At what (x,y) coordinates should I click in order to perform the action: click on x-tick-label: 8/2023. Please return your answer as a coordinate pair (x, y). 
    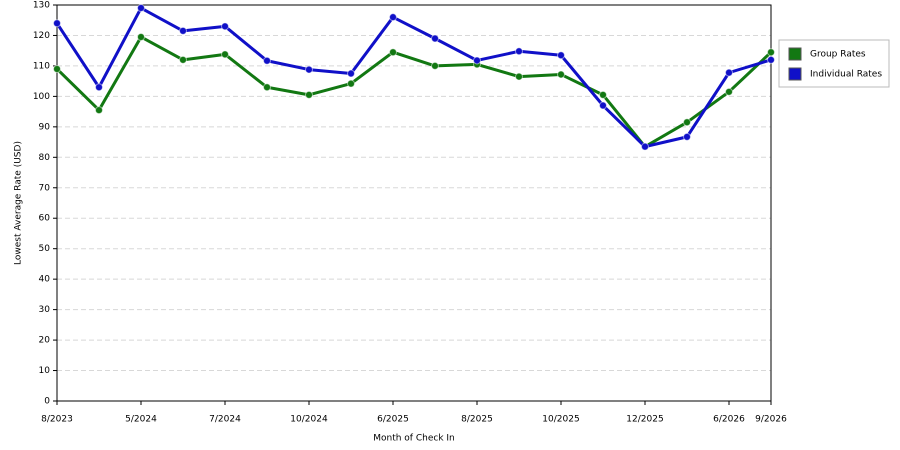
    Looking at the image, I should click on (57, 420).